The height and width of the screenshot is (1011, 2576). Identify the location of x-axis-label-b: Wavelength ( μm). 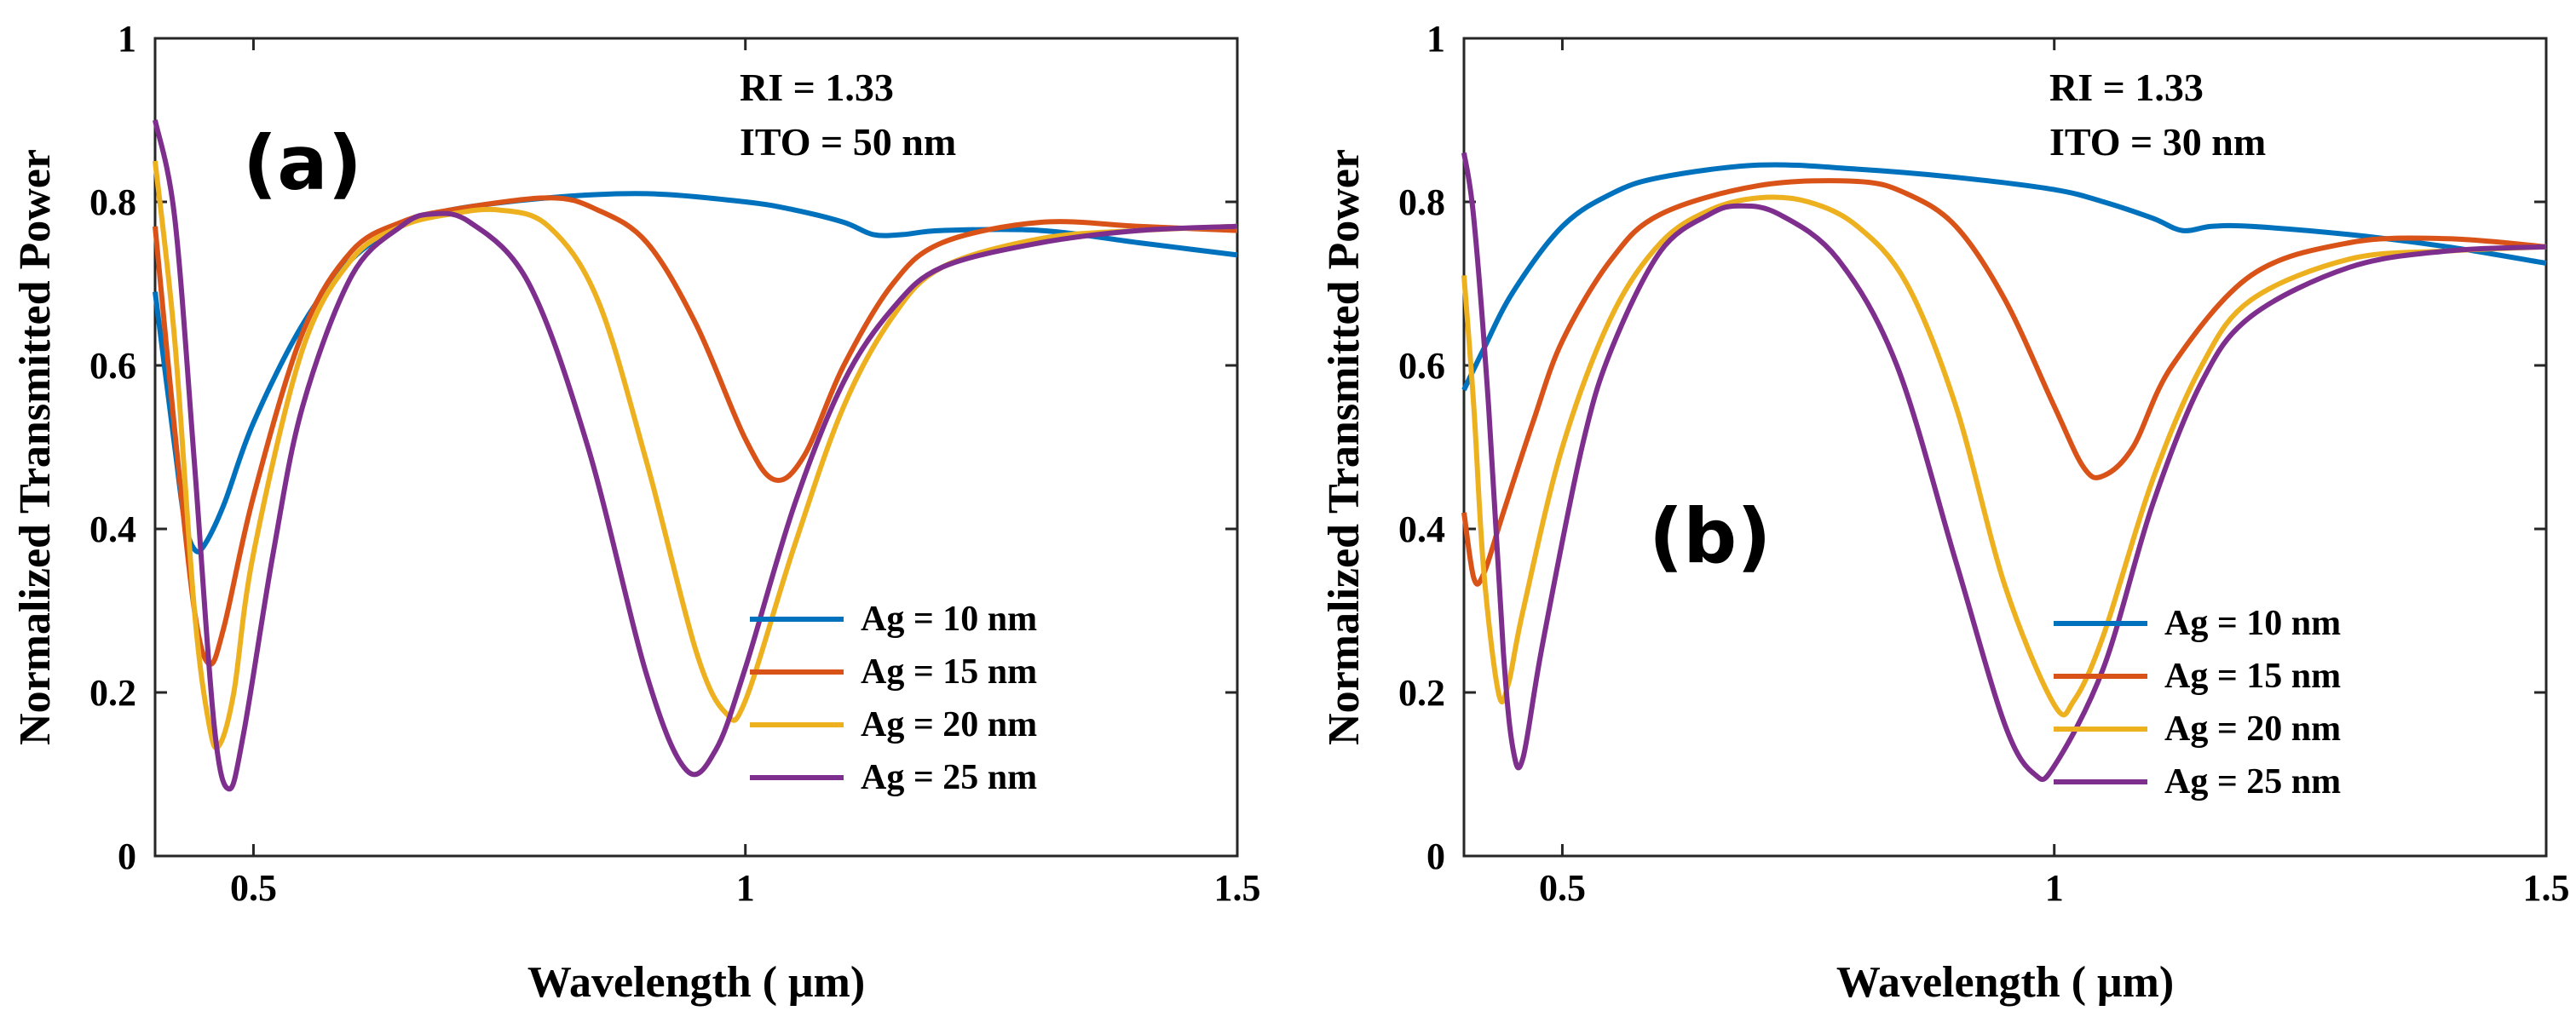
(2005, 982).